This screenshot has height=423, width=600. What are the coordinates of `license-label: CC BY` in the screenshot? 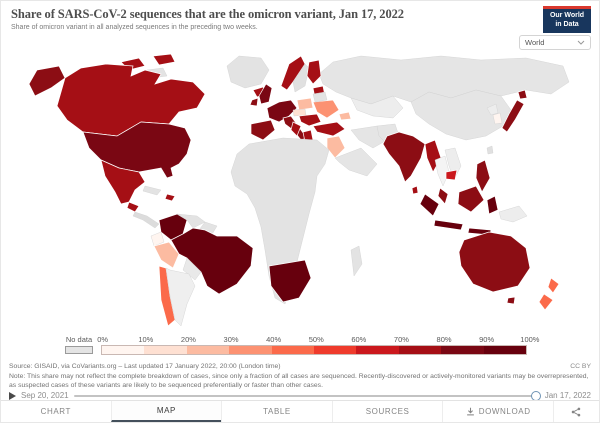 It's located at (580, 366).